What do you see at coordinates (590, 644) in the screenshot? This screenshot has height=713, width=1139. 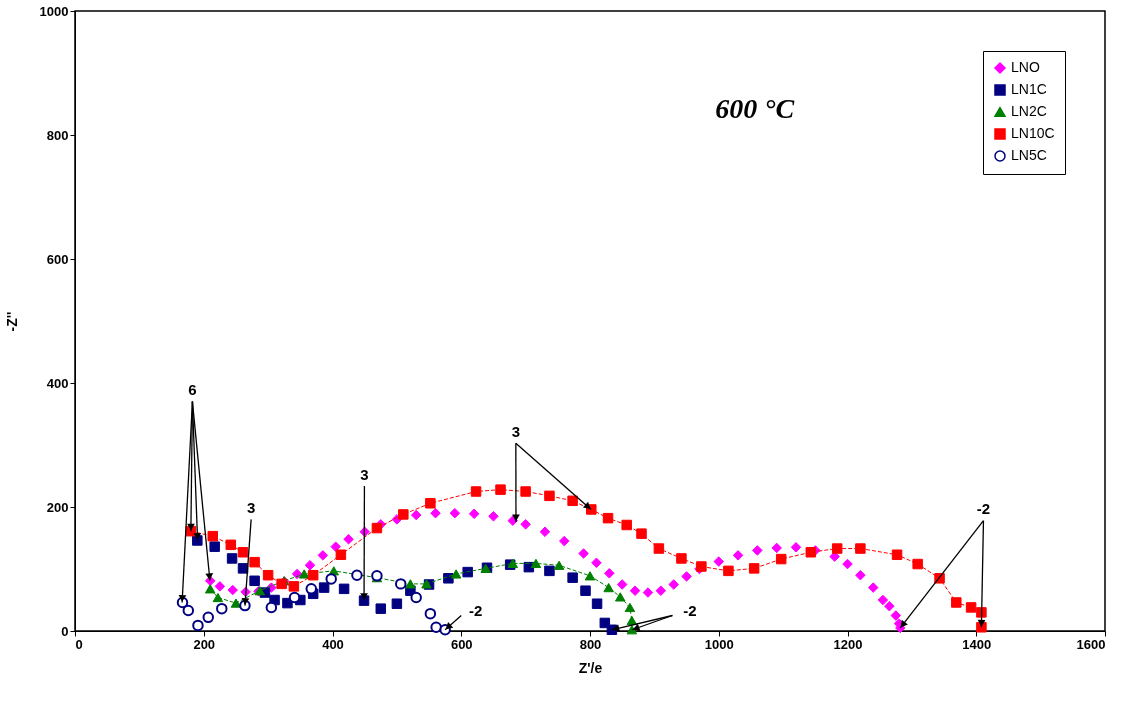 I see `x-tick-label: 800` at bounding box center [590, 644].